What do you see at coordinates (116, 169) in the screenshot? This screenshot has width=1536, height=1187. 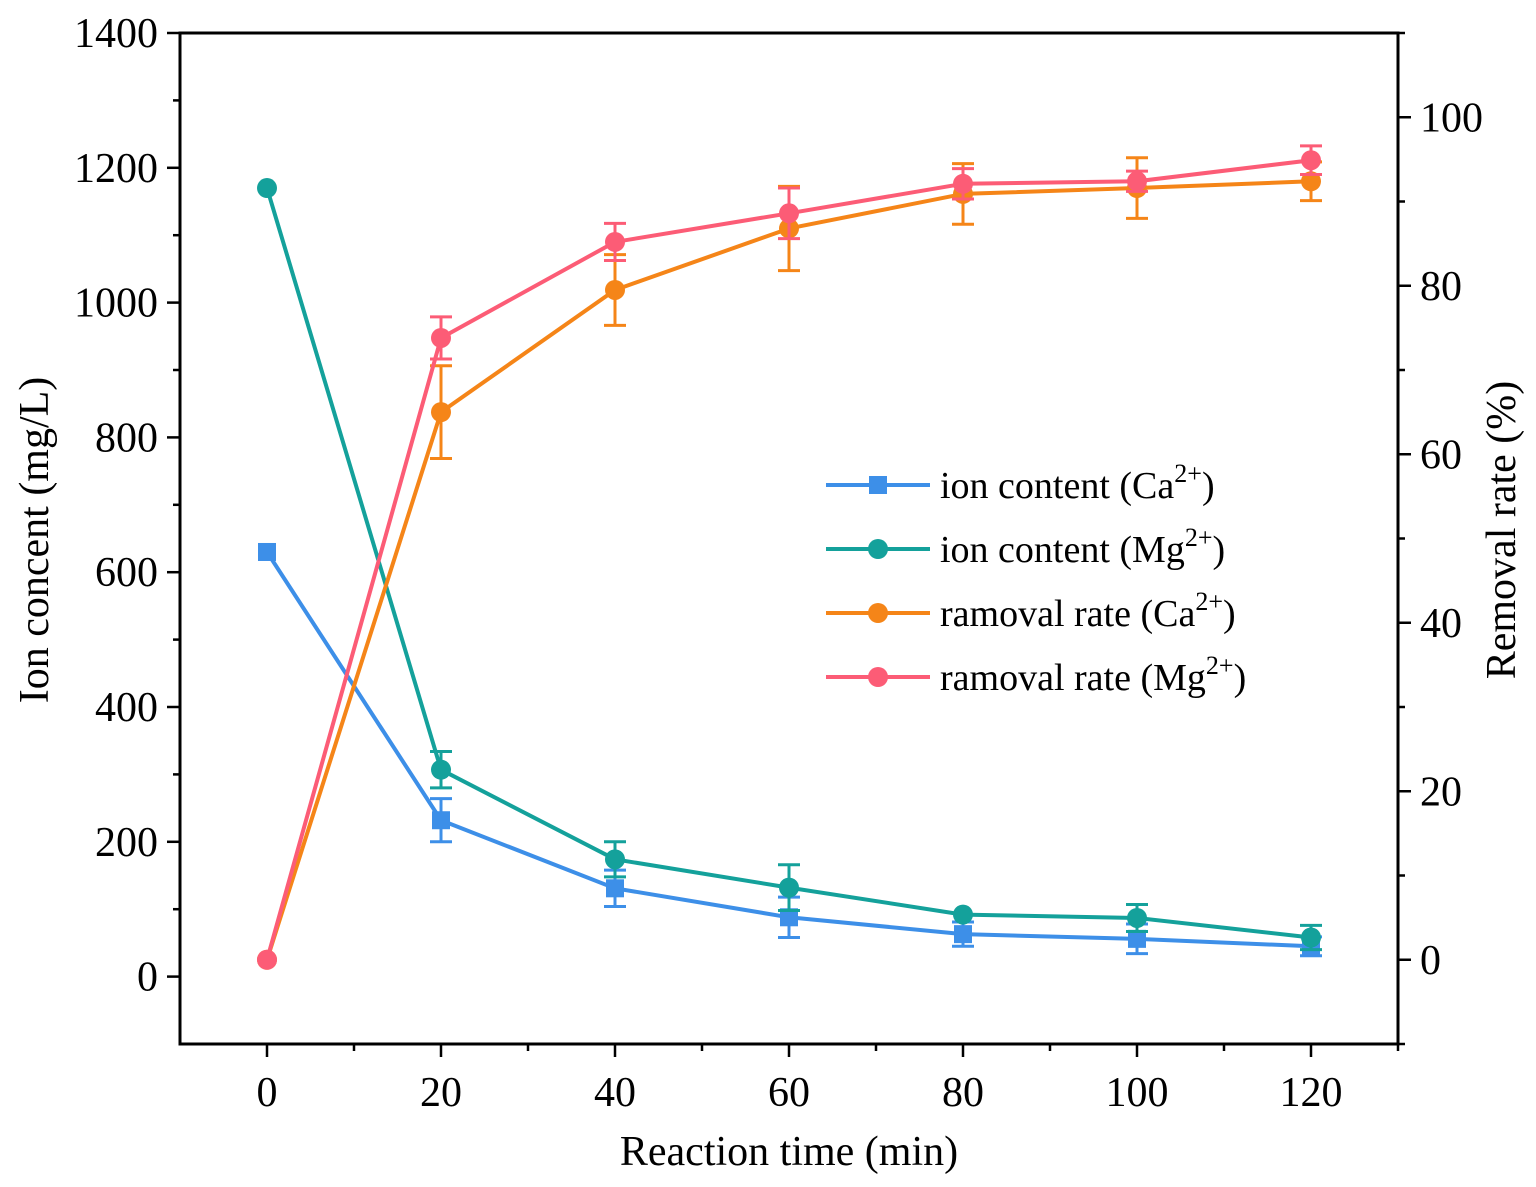 I see `y-left-tick-label: 1200` at bounding box center [116, 169].